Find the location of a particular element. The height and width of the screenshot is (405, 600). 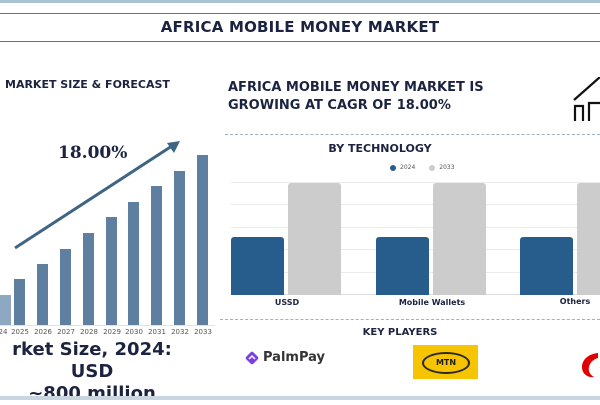

bar-others-2024 is located at coordinates (546, 266).